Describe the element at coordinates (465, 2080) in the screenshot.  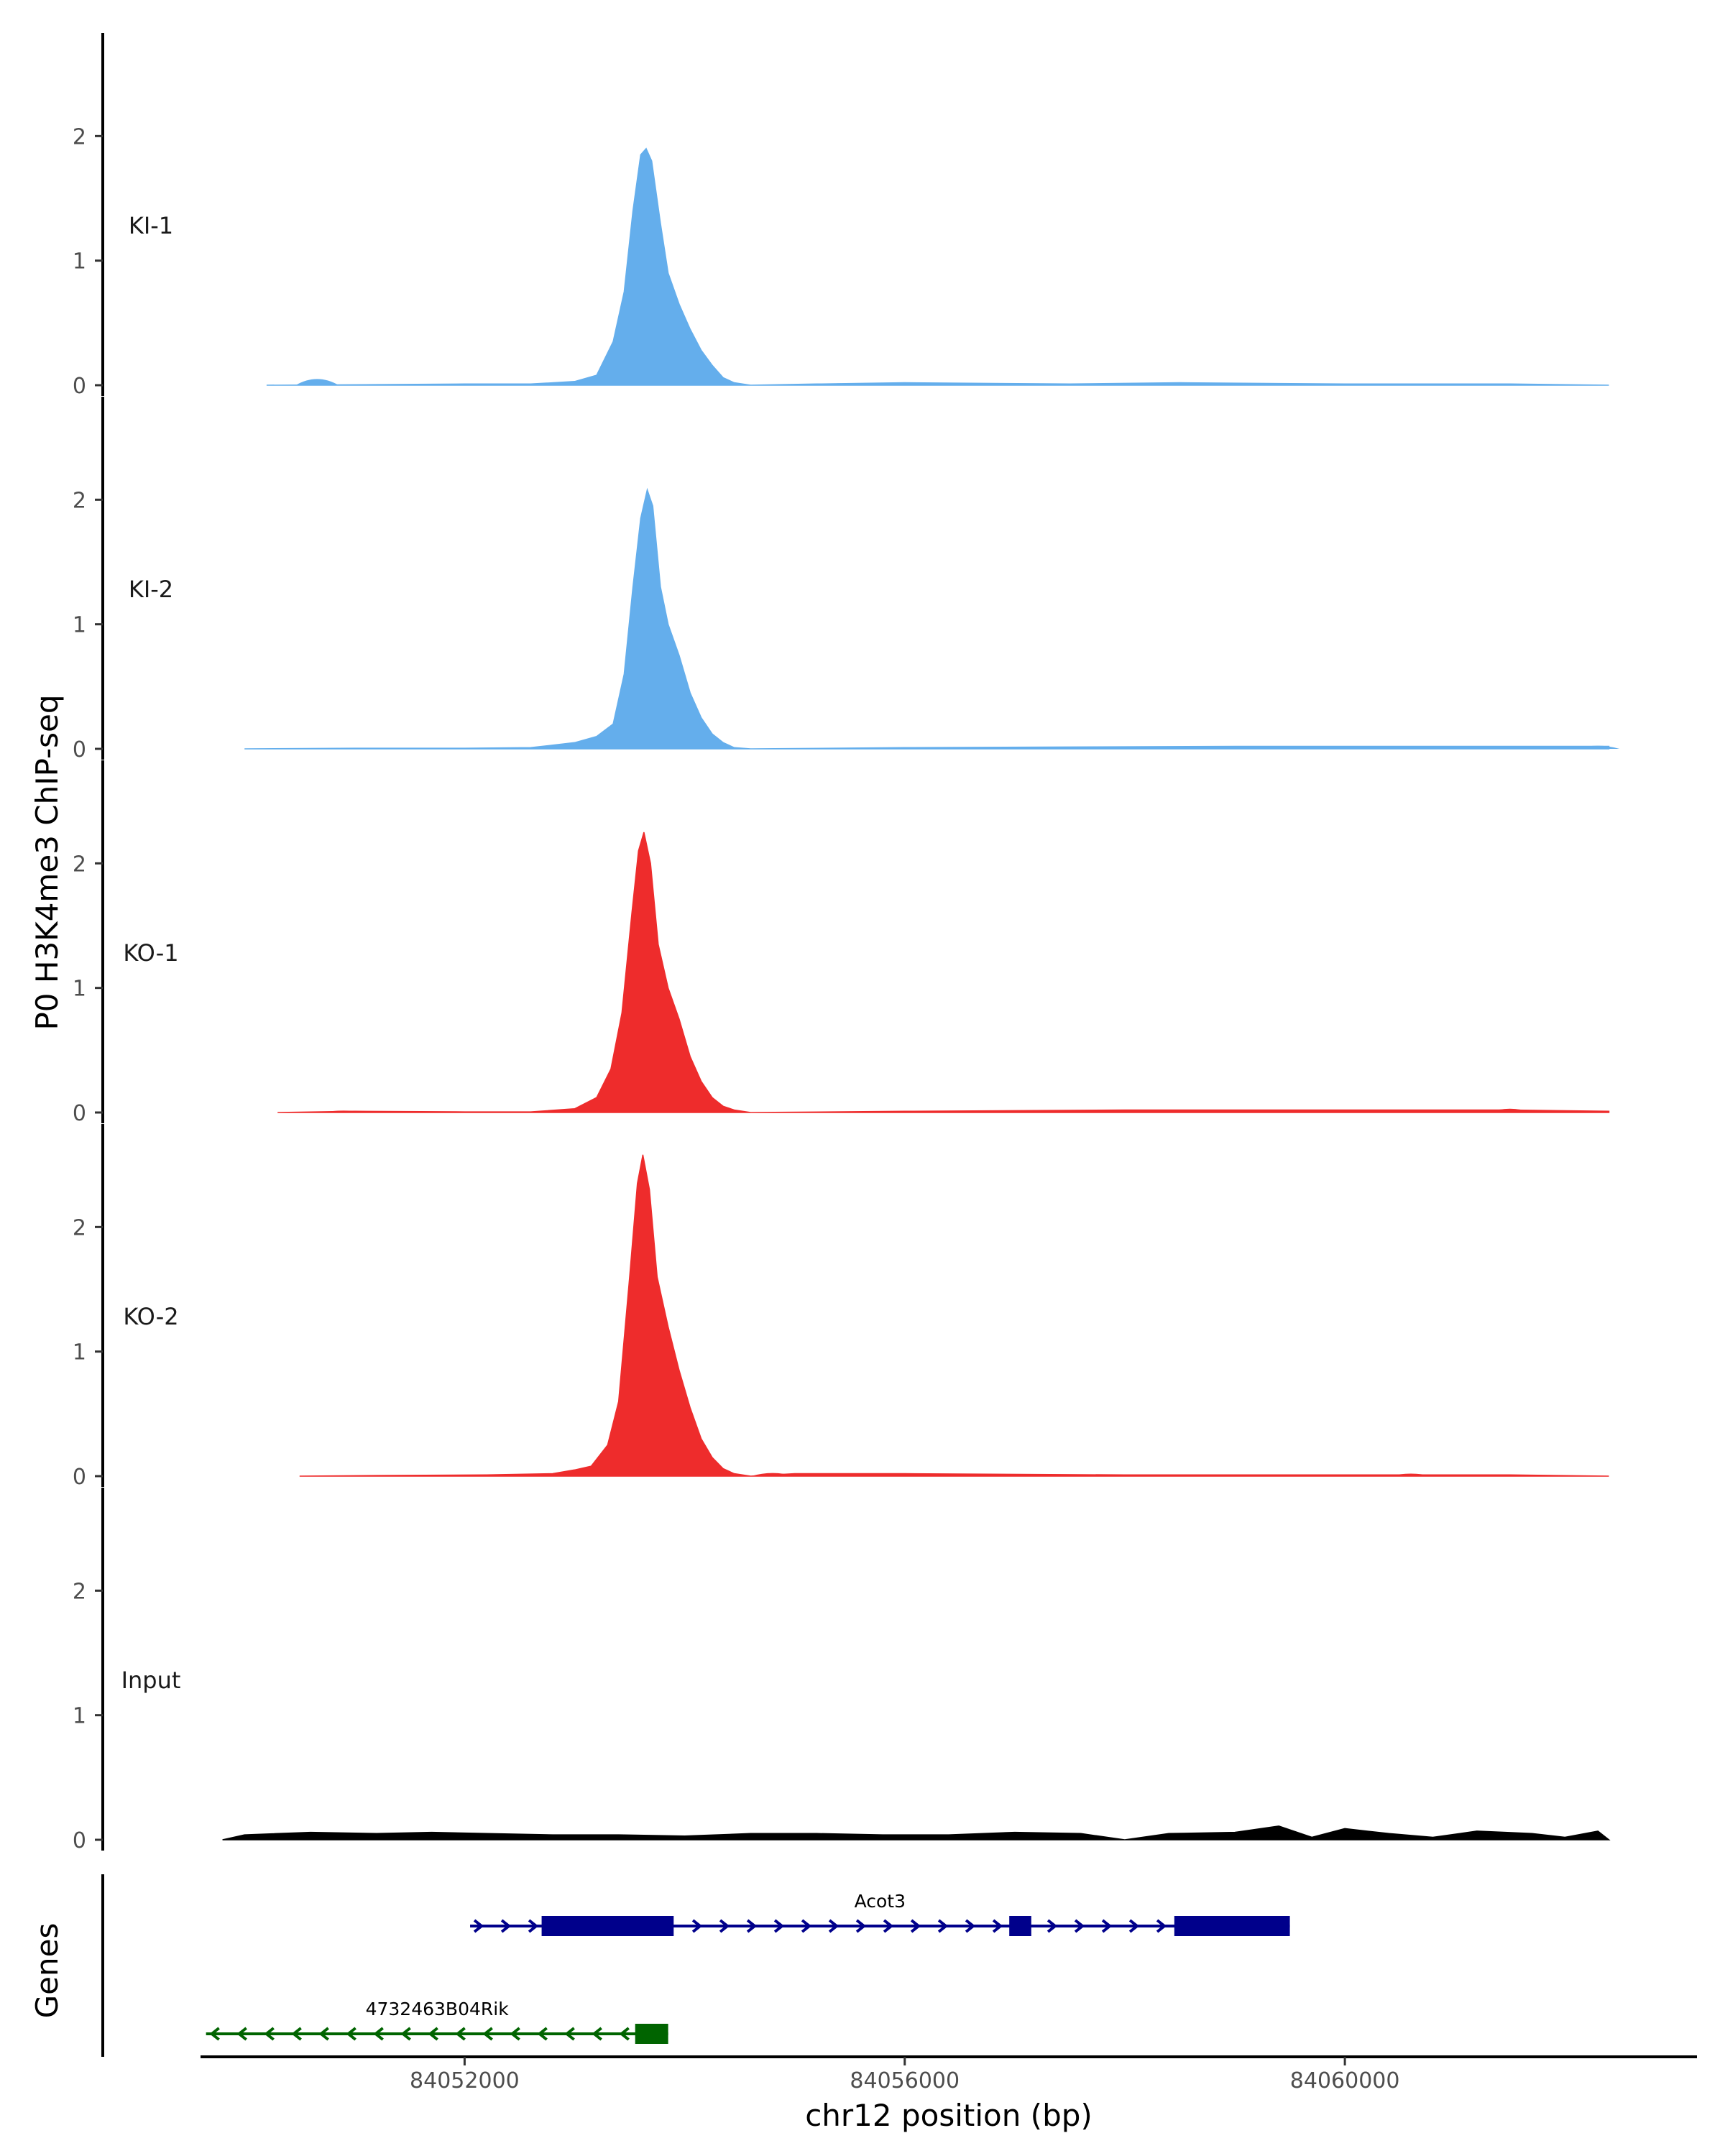
I see `x-tick-label: 84052000` at that location.